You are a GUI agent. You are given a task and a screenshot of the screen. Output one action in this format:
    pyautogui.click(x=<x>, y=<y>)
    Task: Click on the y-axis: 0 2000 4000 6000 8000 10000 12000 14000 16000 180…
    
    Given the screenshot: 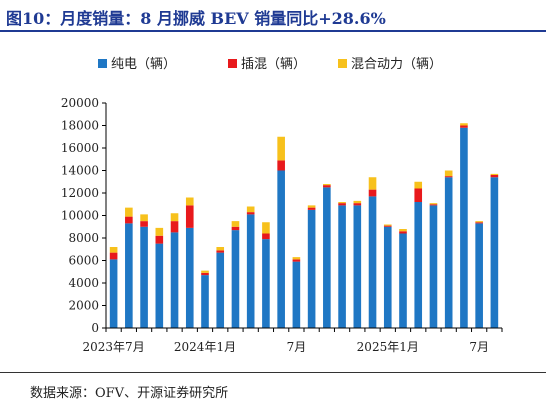 What is the action you would take?
    pyautogui.click(x=84, y=215)
    